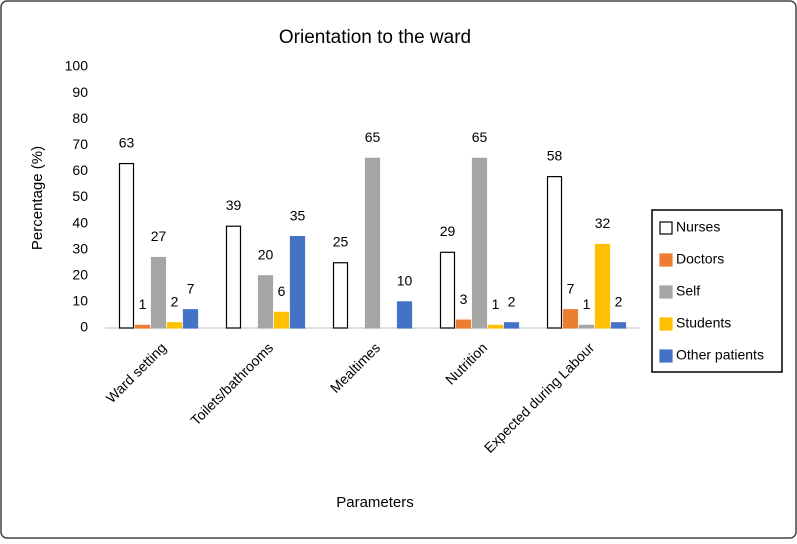 The image size is (797, 544). What do you see at coordinates (717, 291) in the screenshot?
I see `legend-box` at bounding box center [717, 291].